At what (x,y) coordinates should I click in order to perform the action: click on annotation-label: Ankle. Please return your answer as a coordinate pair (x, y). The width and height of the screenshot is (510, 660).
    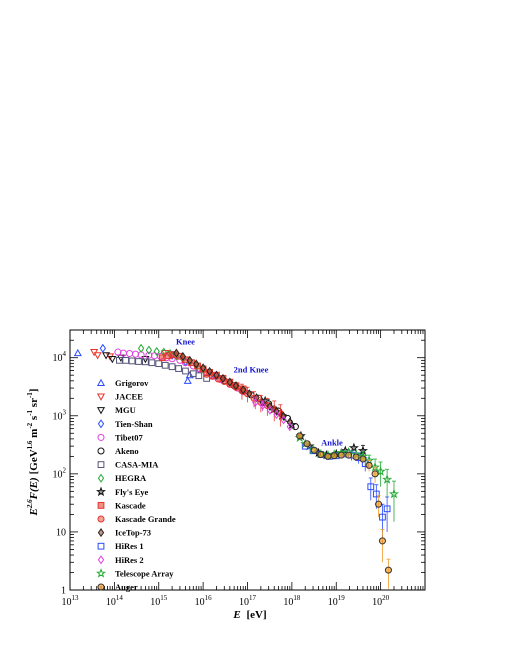
    Looking at the image, I should click on (332, 442).